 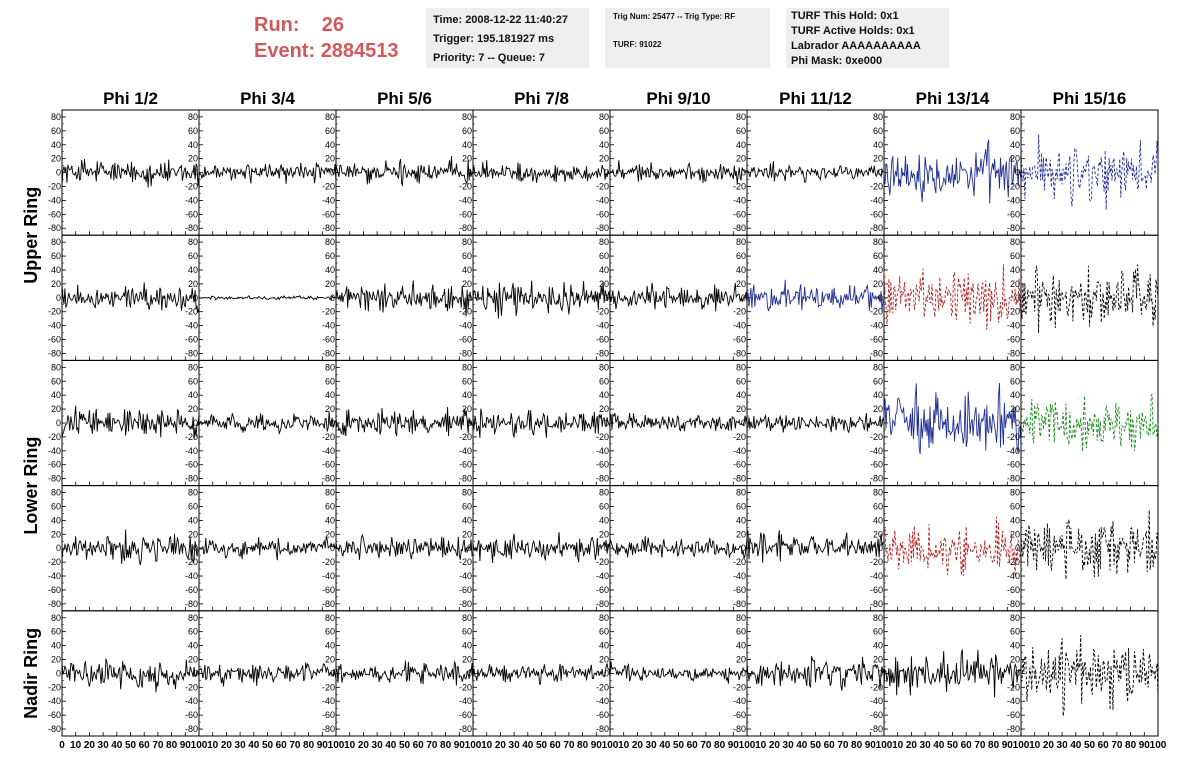 I want to click on event-line: Event: 2884513, so click(x=326, y=51).